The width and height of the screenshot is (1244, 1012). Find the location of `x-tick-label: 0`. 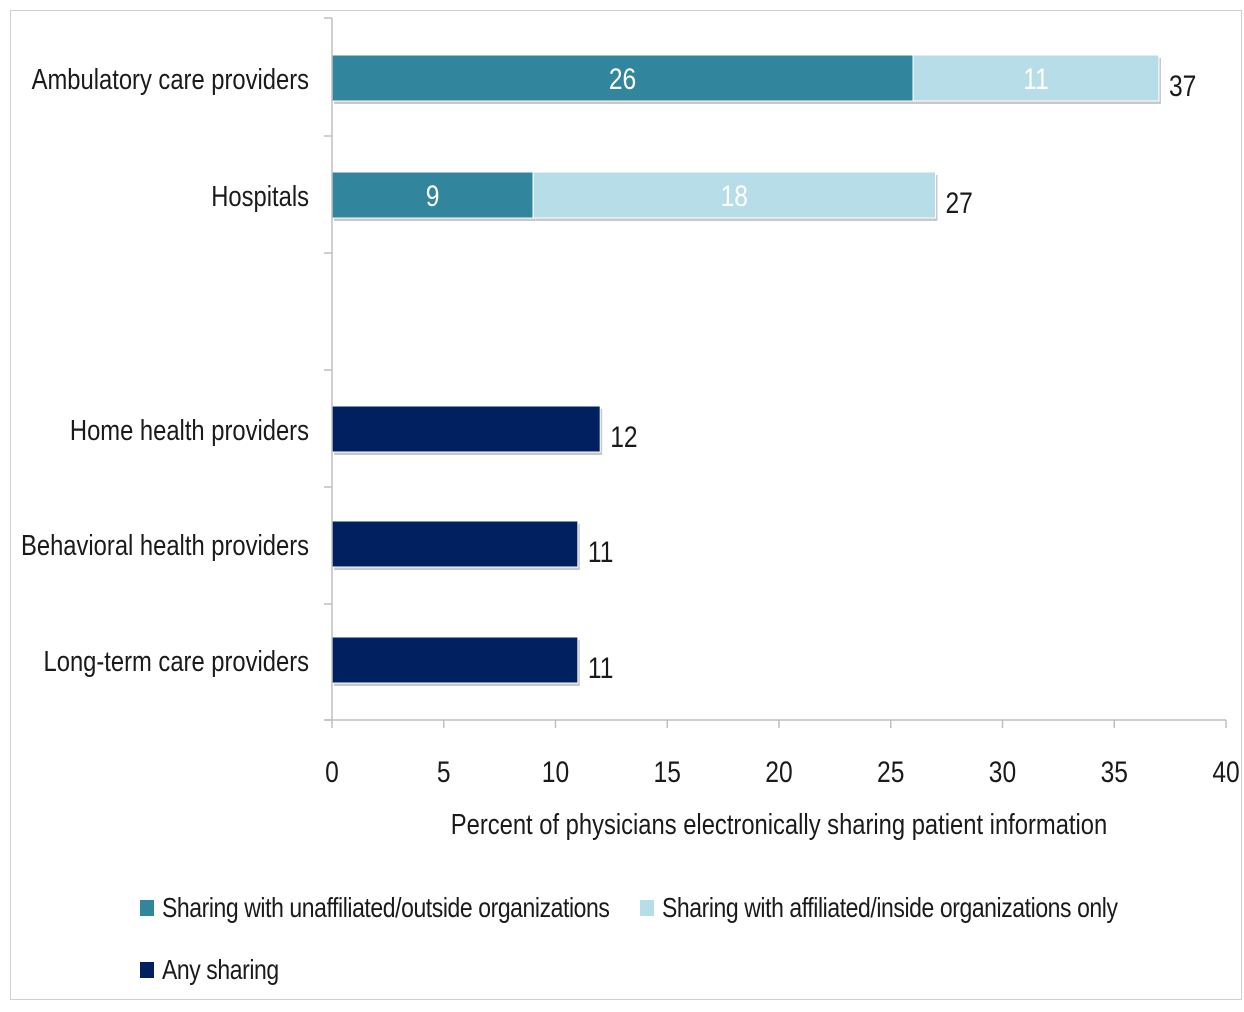

x-tick-label: 0 is located at coordinates (332, 772).